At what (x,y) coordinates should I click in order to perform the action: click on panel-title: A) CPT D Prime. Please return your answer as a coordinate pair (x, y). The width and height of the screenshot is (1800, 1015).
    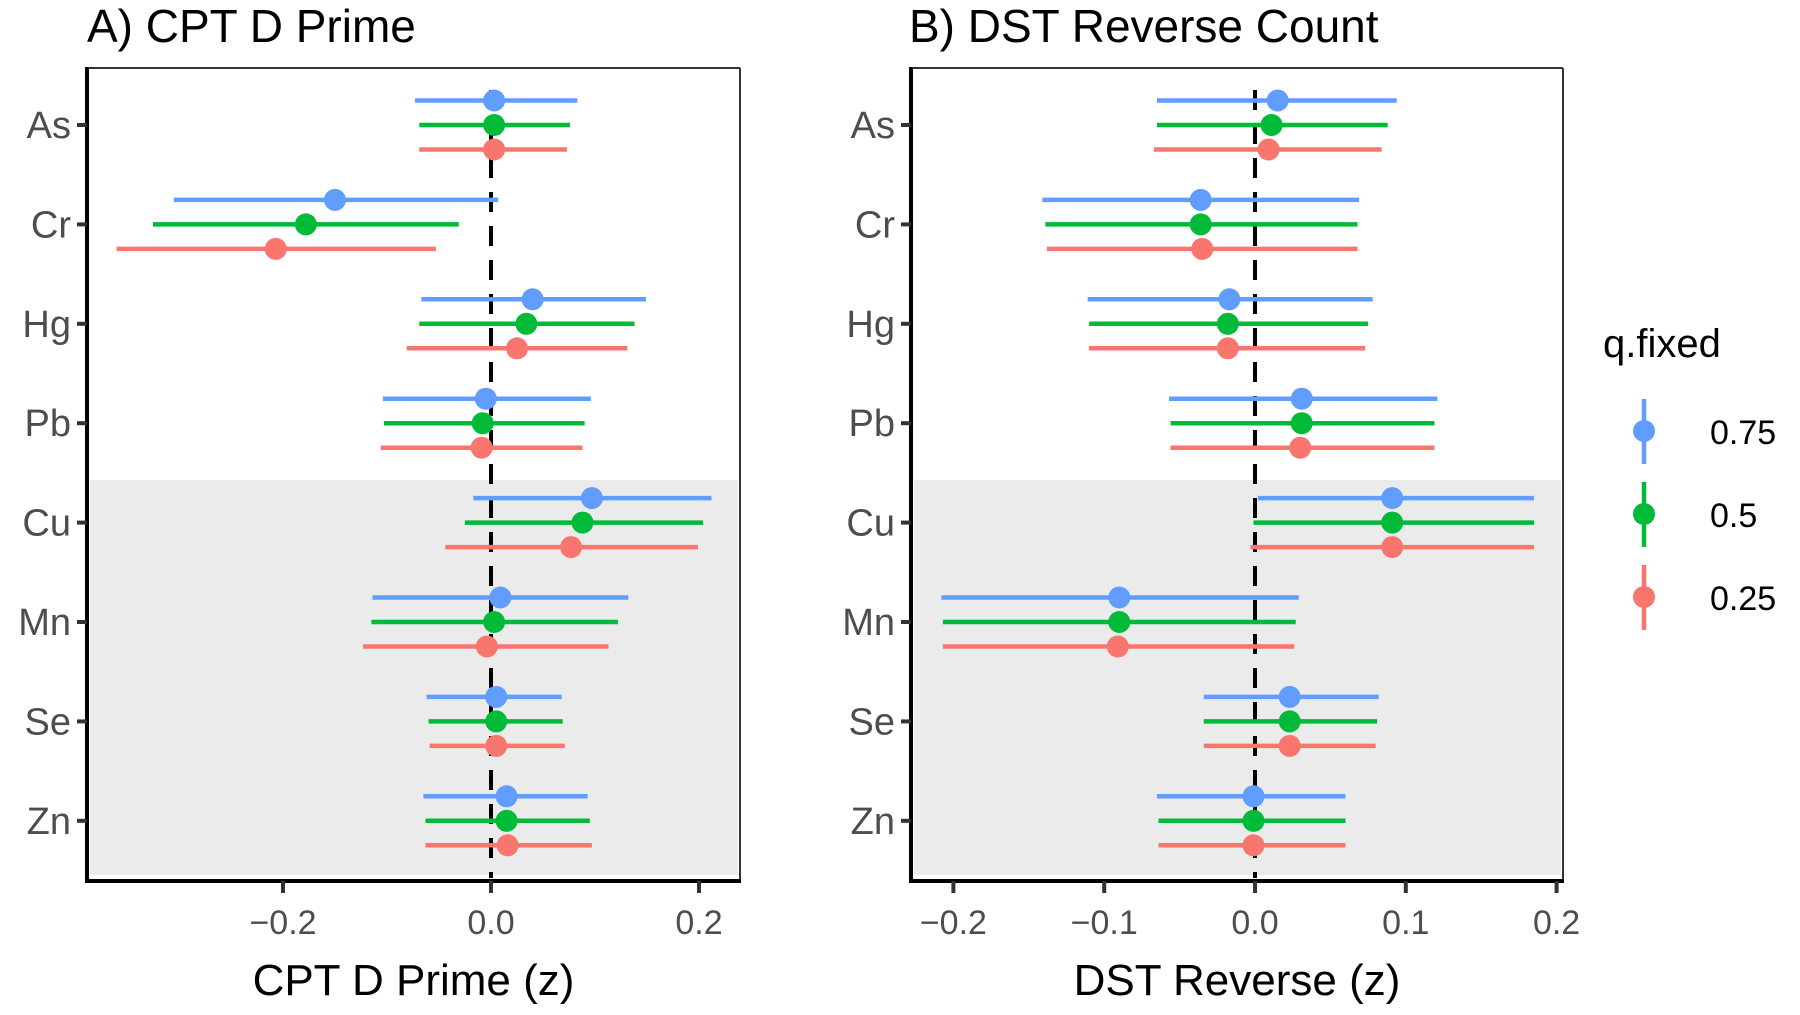
    Looking at the image, I should click on (251, 26).